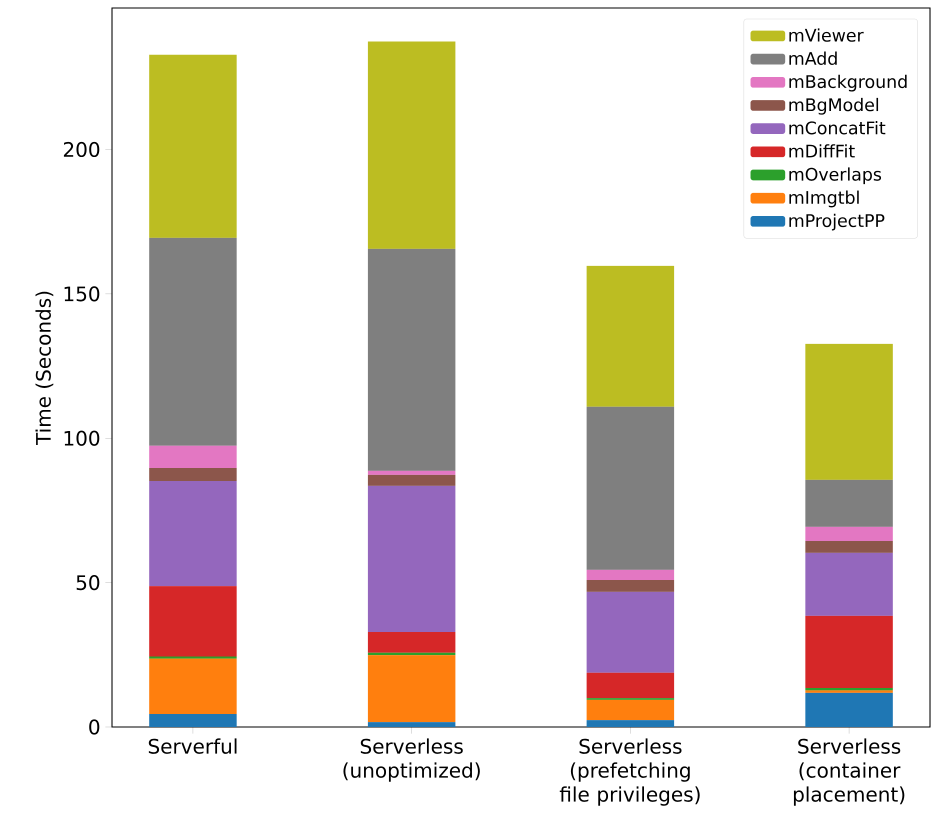 The height and width of the screenshot is (829, 934). I want to click on legend-label: mProjectPP, so click(836, 222).